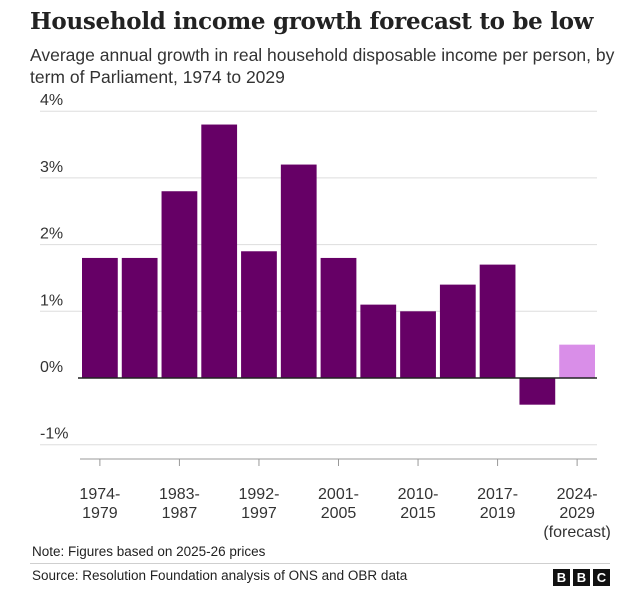  I want to click on x-tick-label: 1983- 1987, so click(179, 504).